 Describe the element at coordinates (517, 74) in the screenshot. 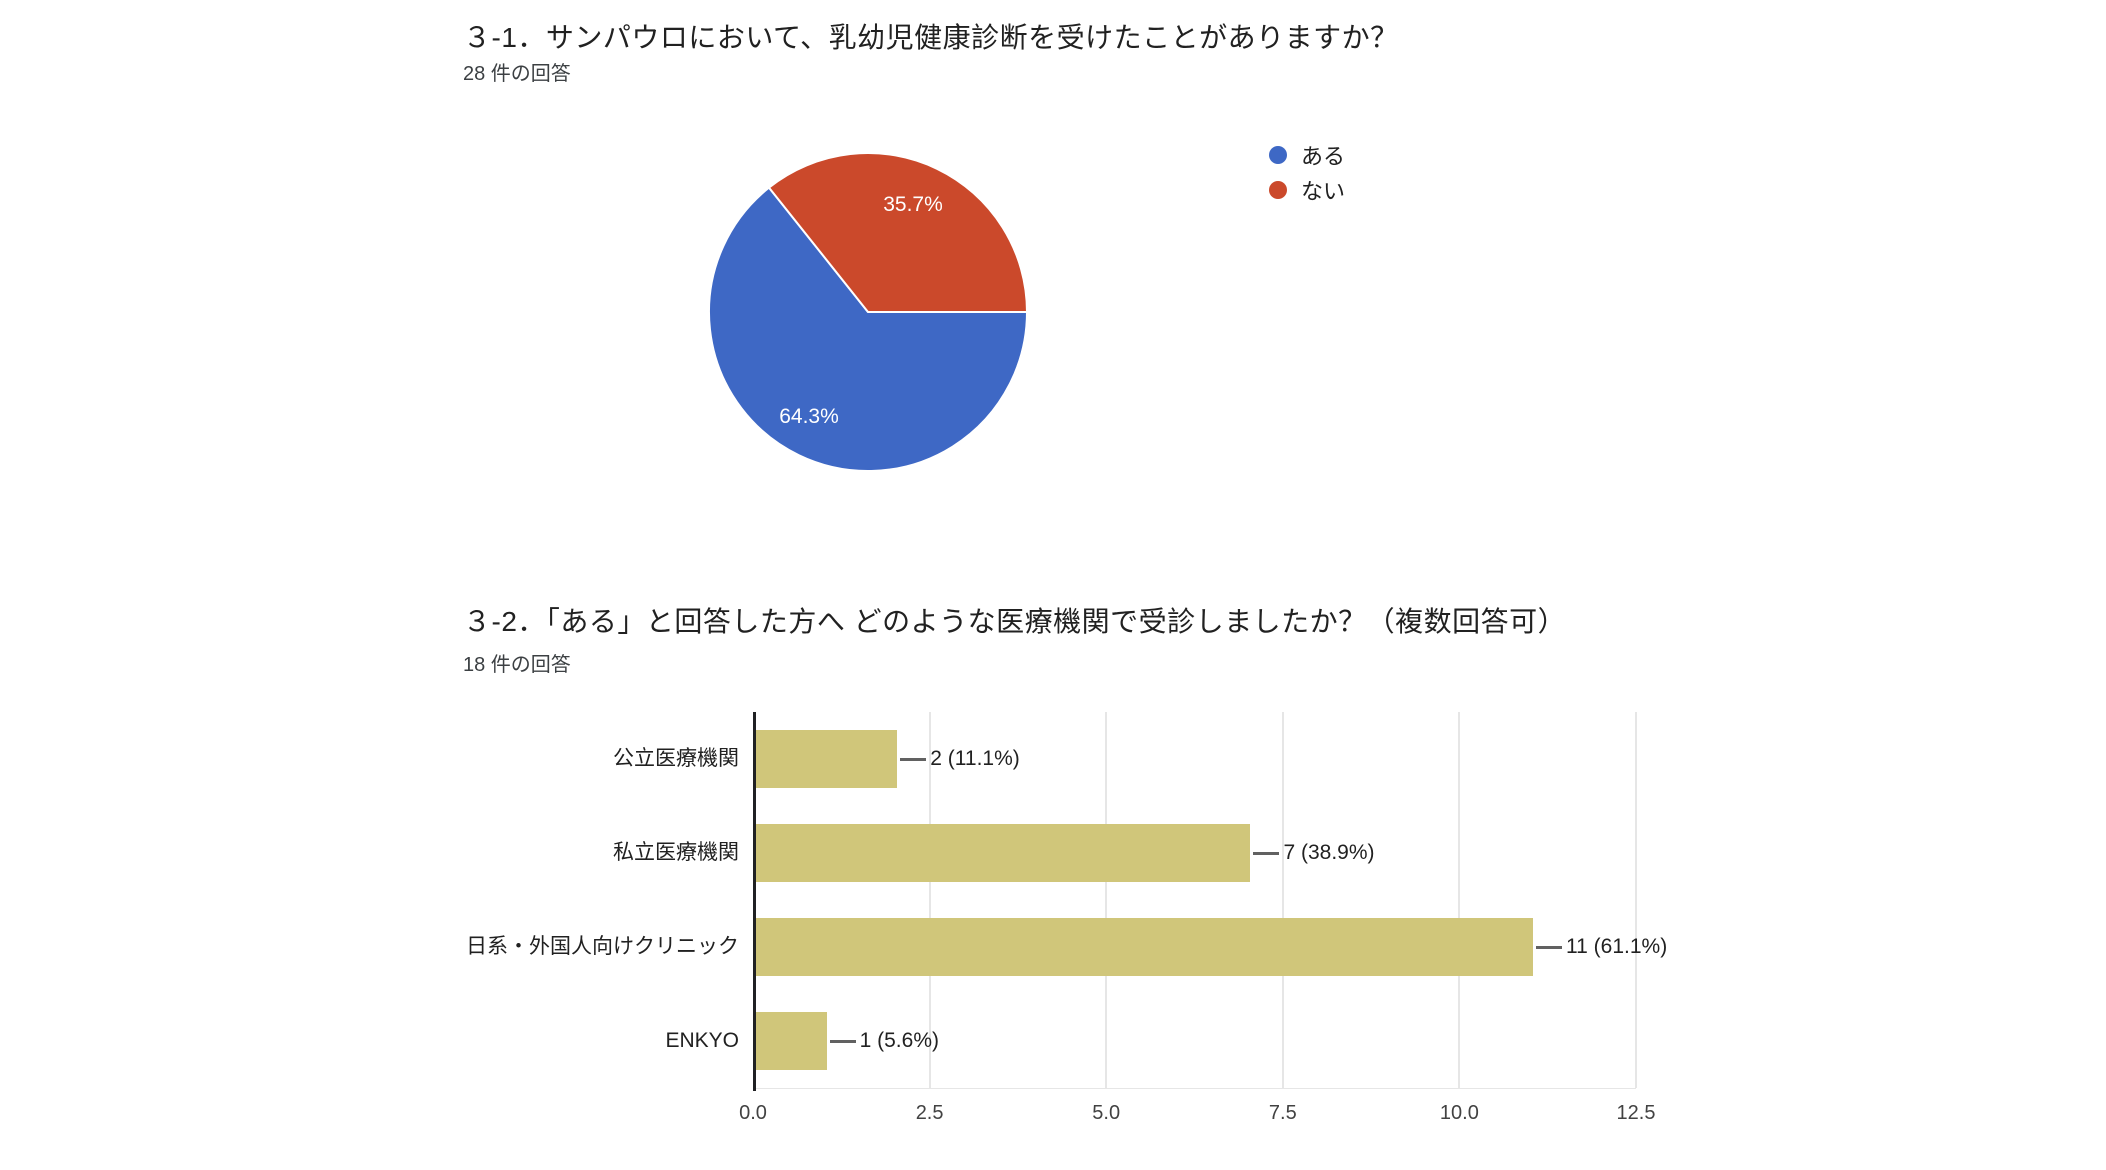

I see `question1-response-count: 28 件の回答` at that location.